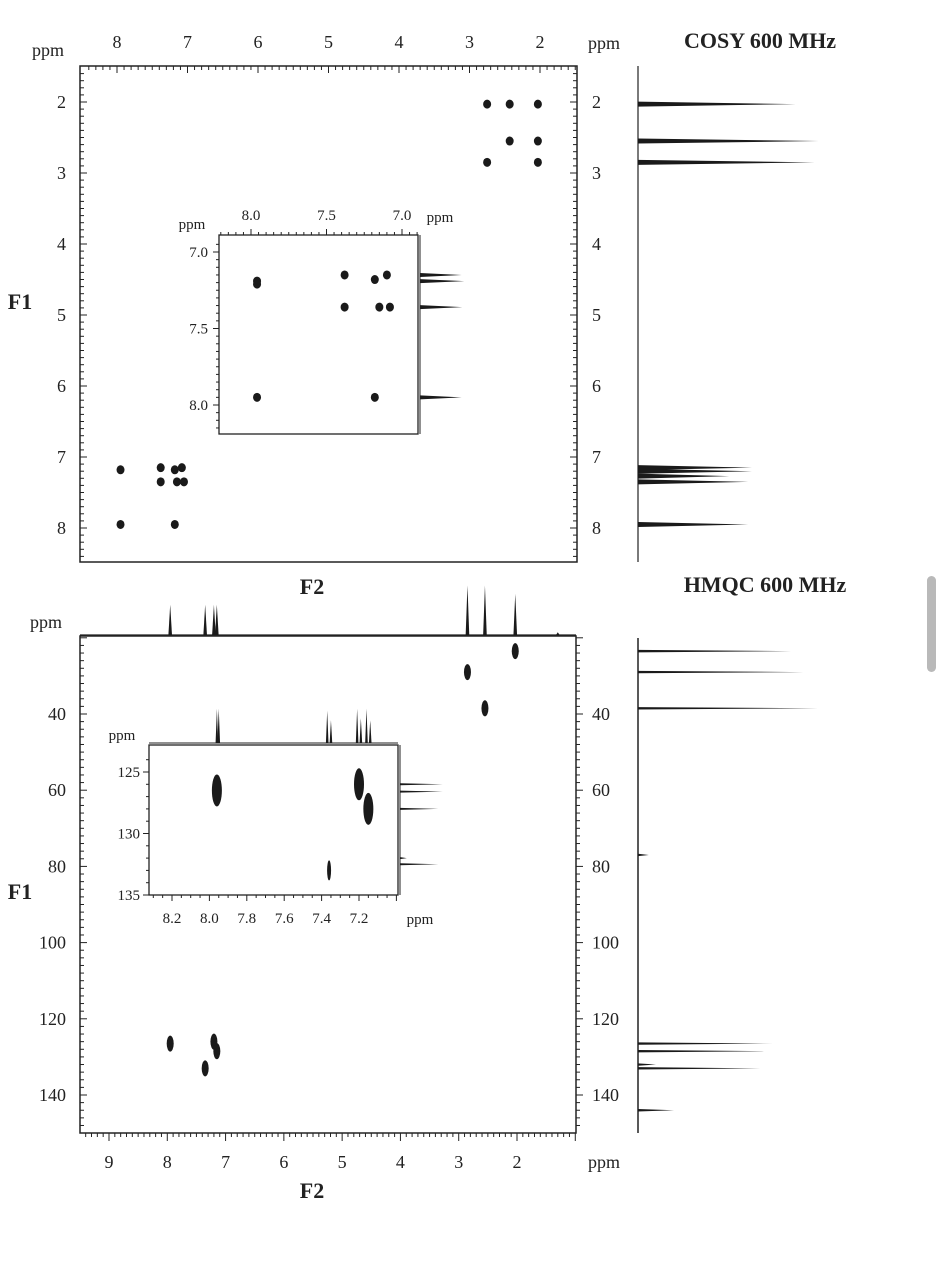 The height and width of the screenshot is (1280, 936). Describe the element at coordinates (284, 919) in the screenshot. I see `hmqc-inset-x-tick-label: 7.6` at that location.